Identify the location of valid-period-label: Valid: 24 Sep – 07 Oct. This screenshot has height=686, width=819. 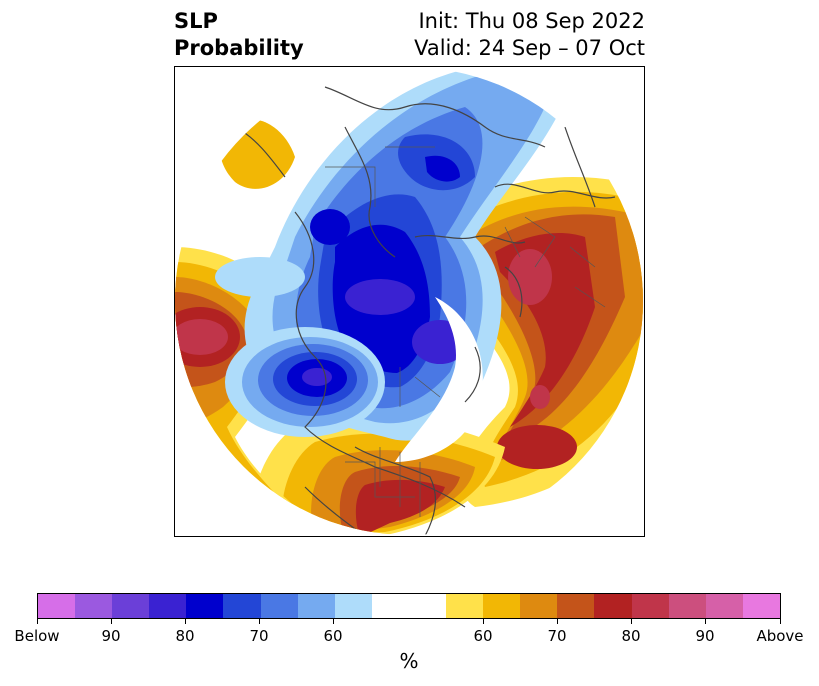
(529, 48).